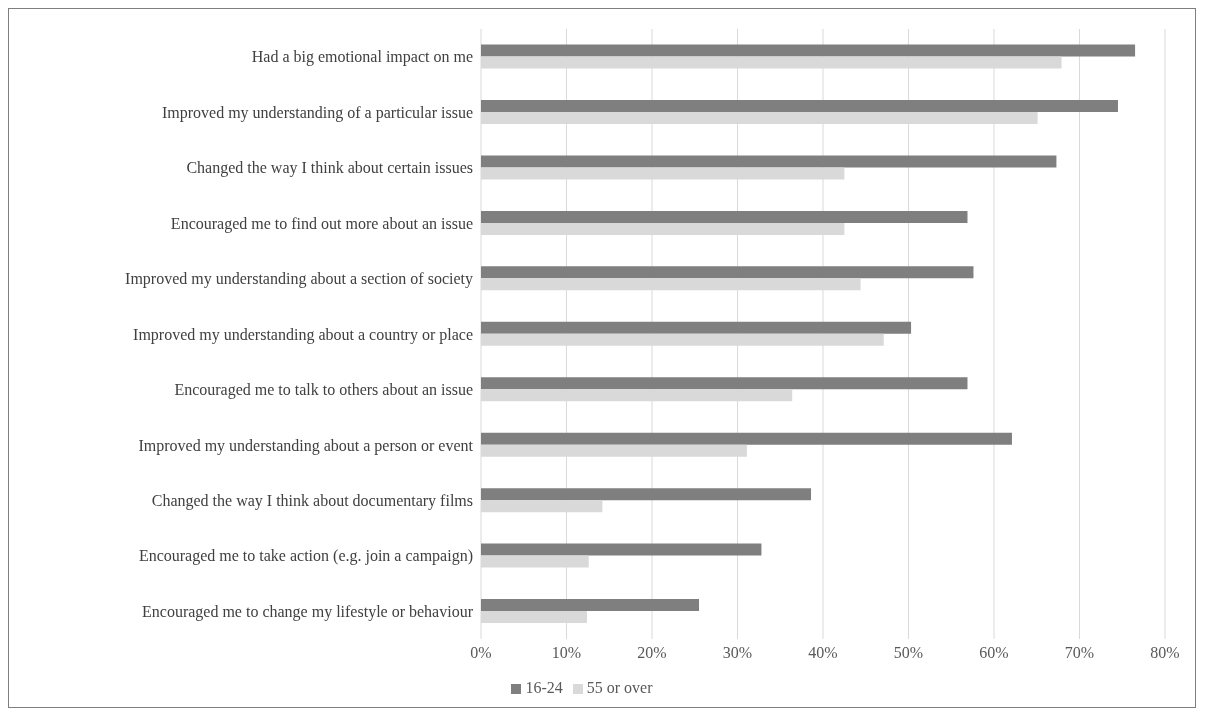  What do you see at coordinates (303, 334) in the screenshot?
I see `y-tick-label: Improved my understanding about a country or place` at bounding box center [303, 334].